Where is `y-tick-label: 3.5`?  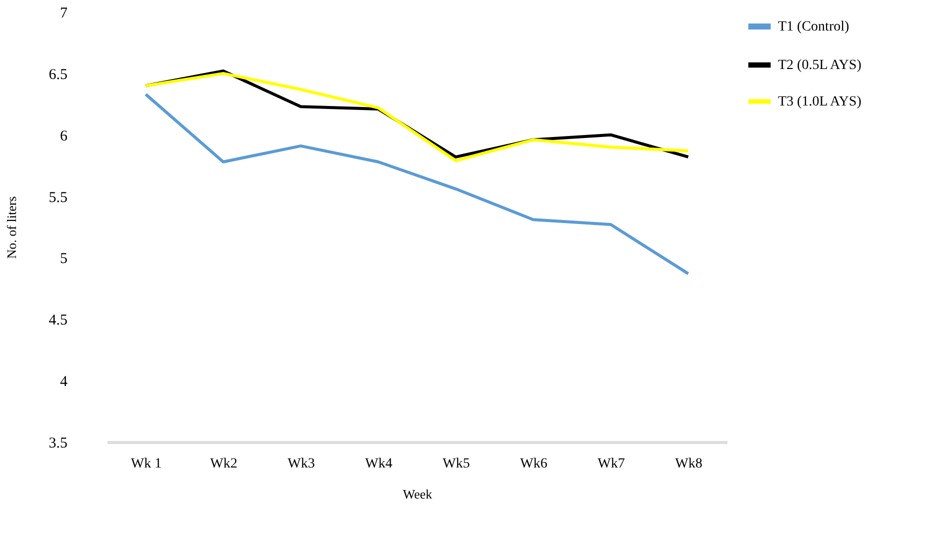
y-tick-label: 3.5 is located at coordinates (58, 444).